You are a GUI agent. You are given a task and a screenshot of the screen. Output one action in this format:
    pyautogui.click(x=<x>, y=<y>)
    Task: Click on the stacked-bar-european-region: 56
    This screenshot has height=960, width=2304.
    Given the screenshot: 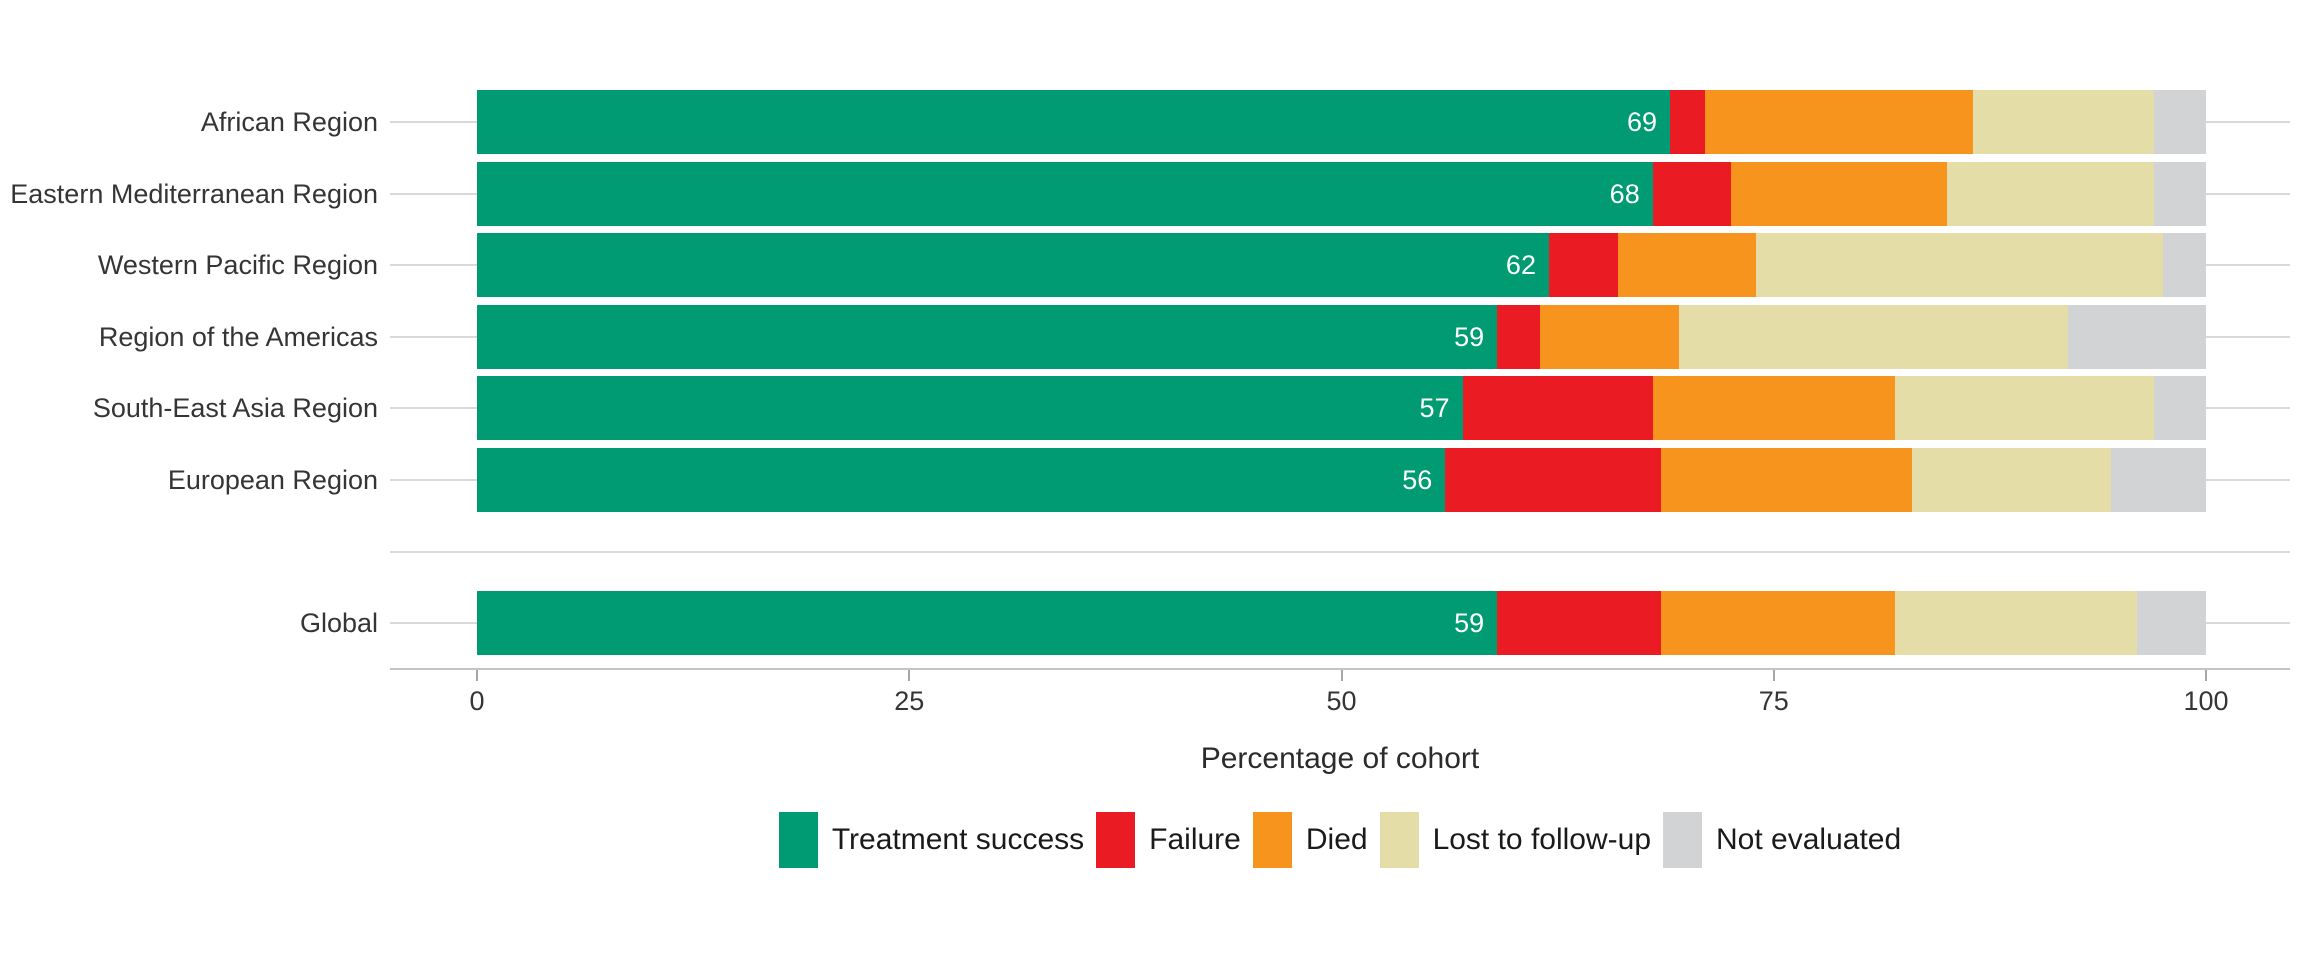 What is the action you would take?
    pyautogui.click(x=1341, y=480)
    